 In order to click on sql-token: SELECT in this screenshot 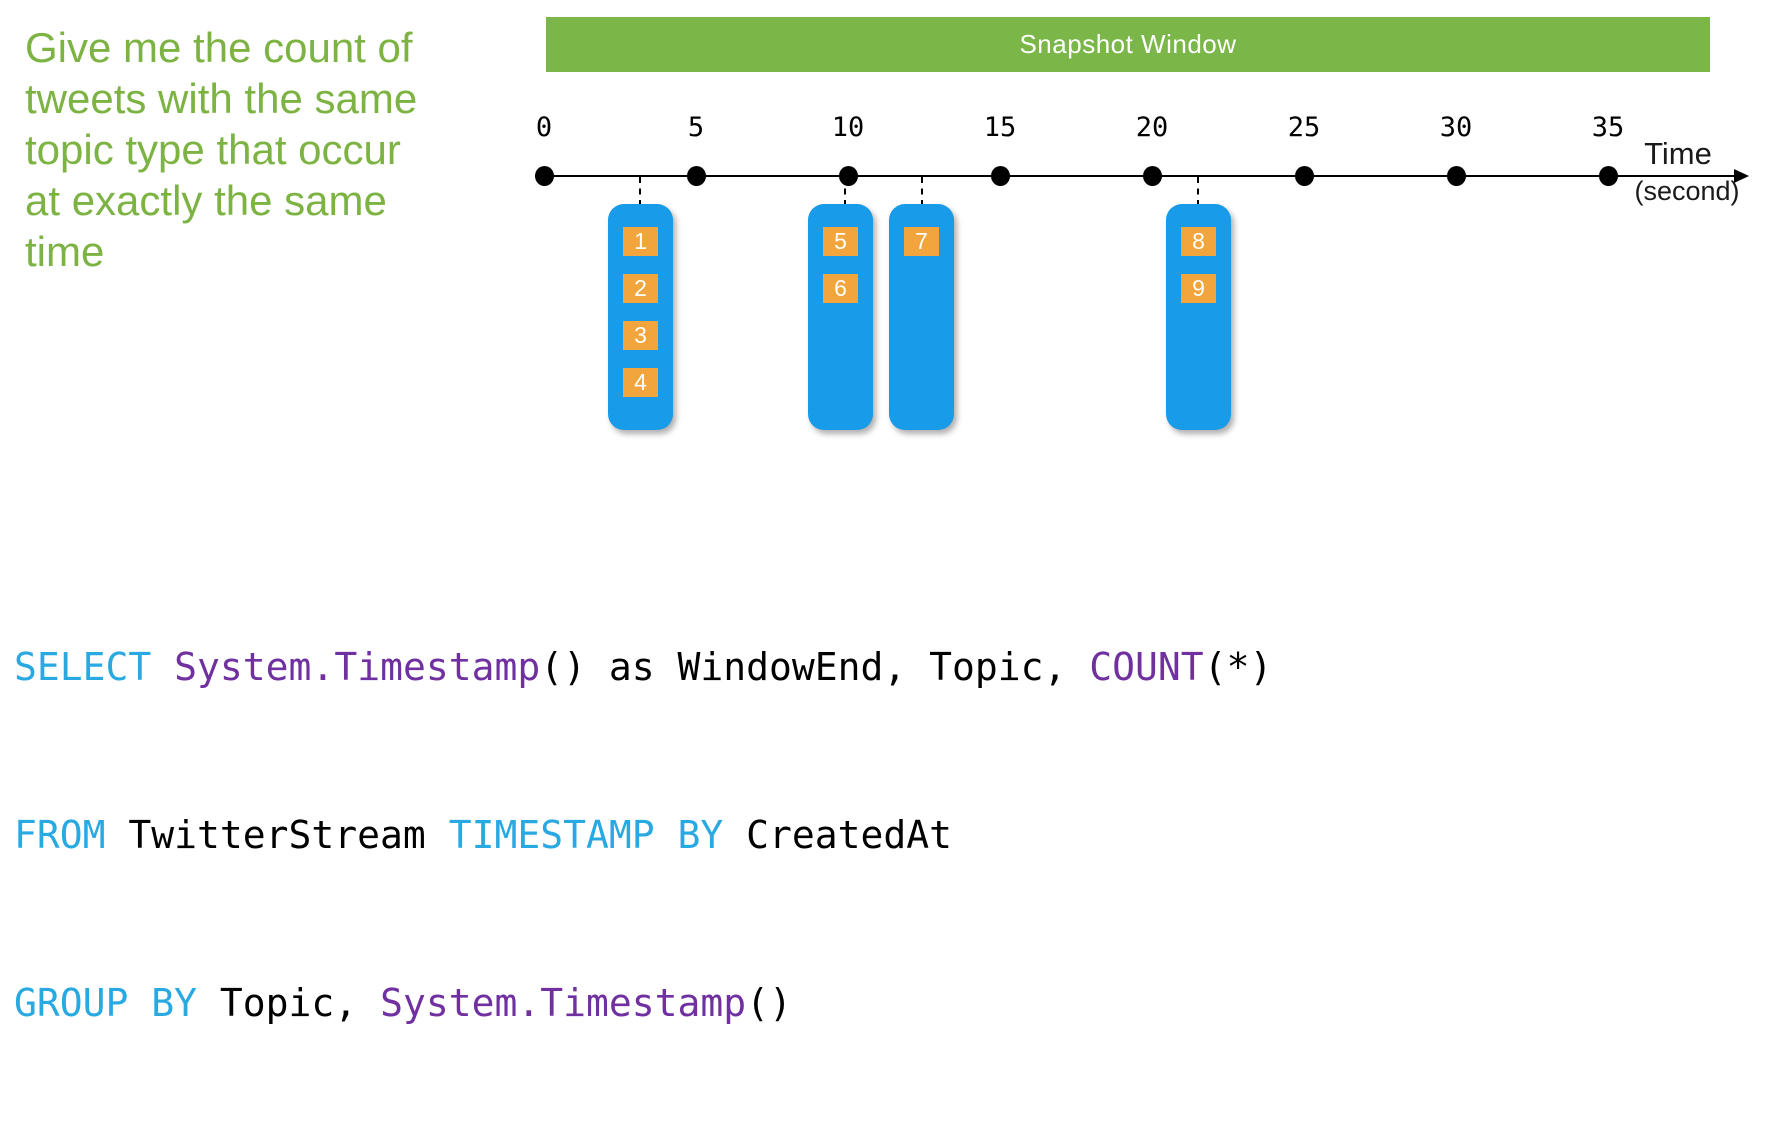, I will do `click(83, 667)`.